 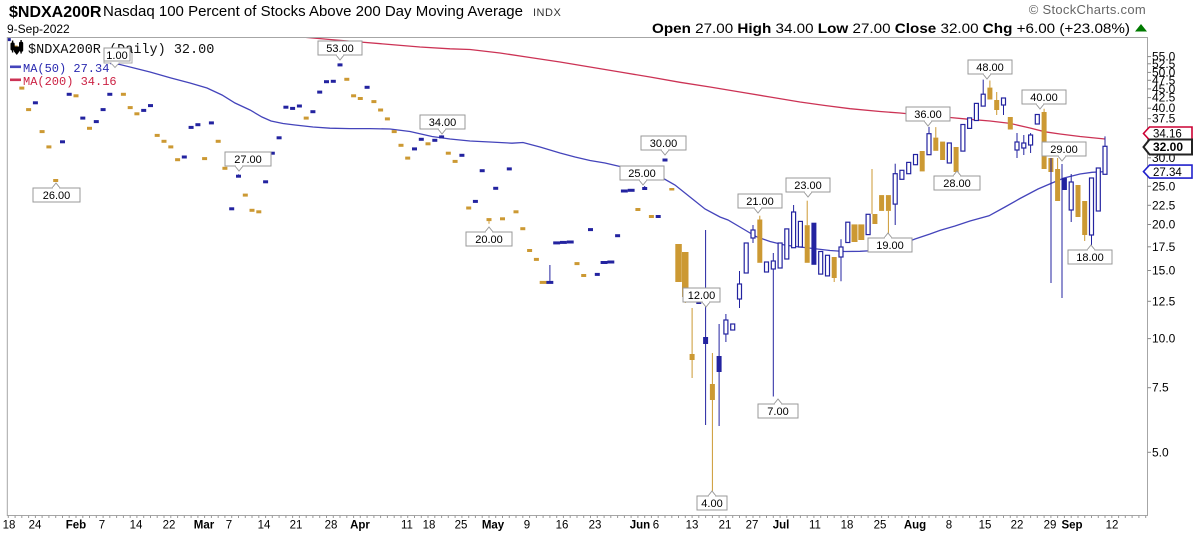 What do you see at coordinates (331, 526) in the screenshot?
I see `svg-text: 28` at bounding box center [331, 526].